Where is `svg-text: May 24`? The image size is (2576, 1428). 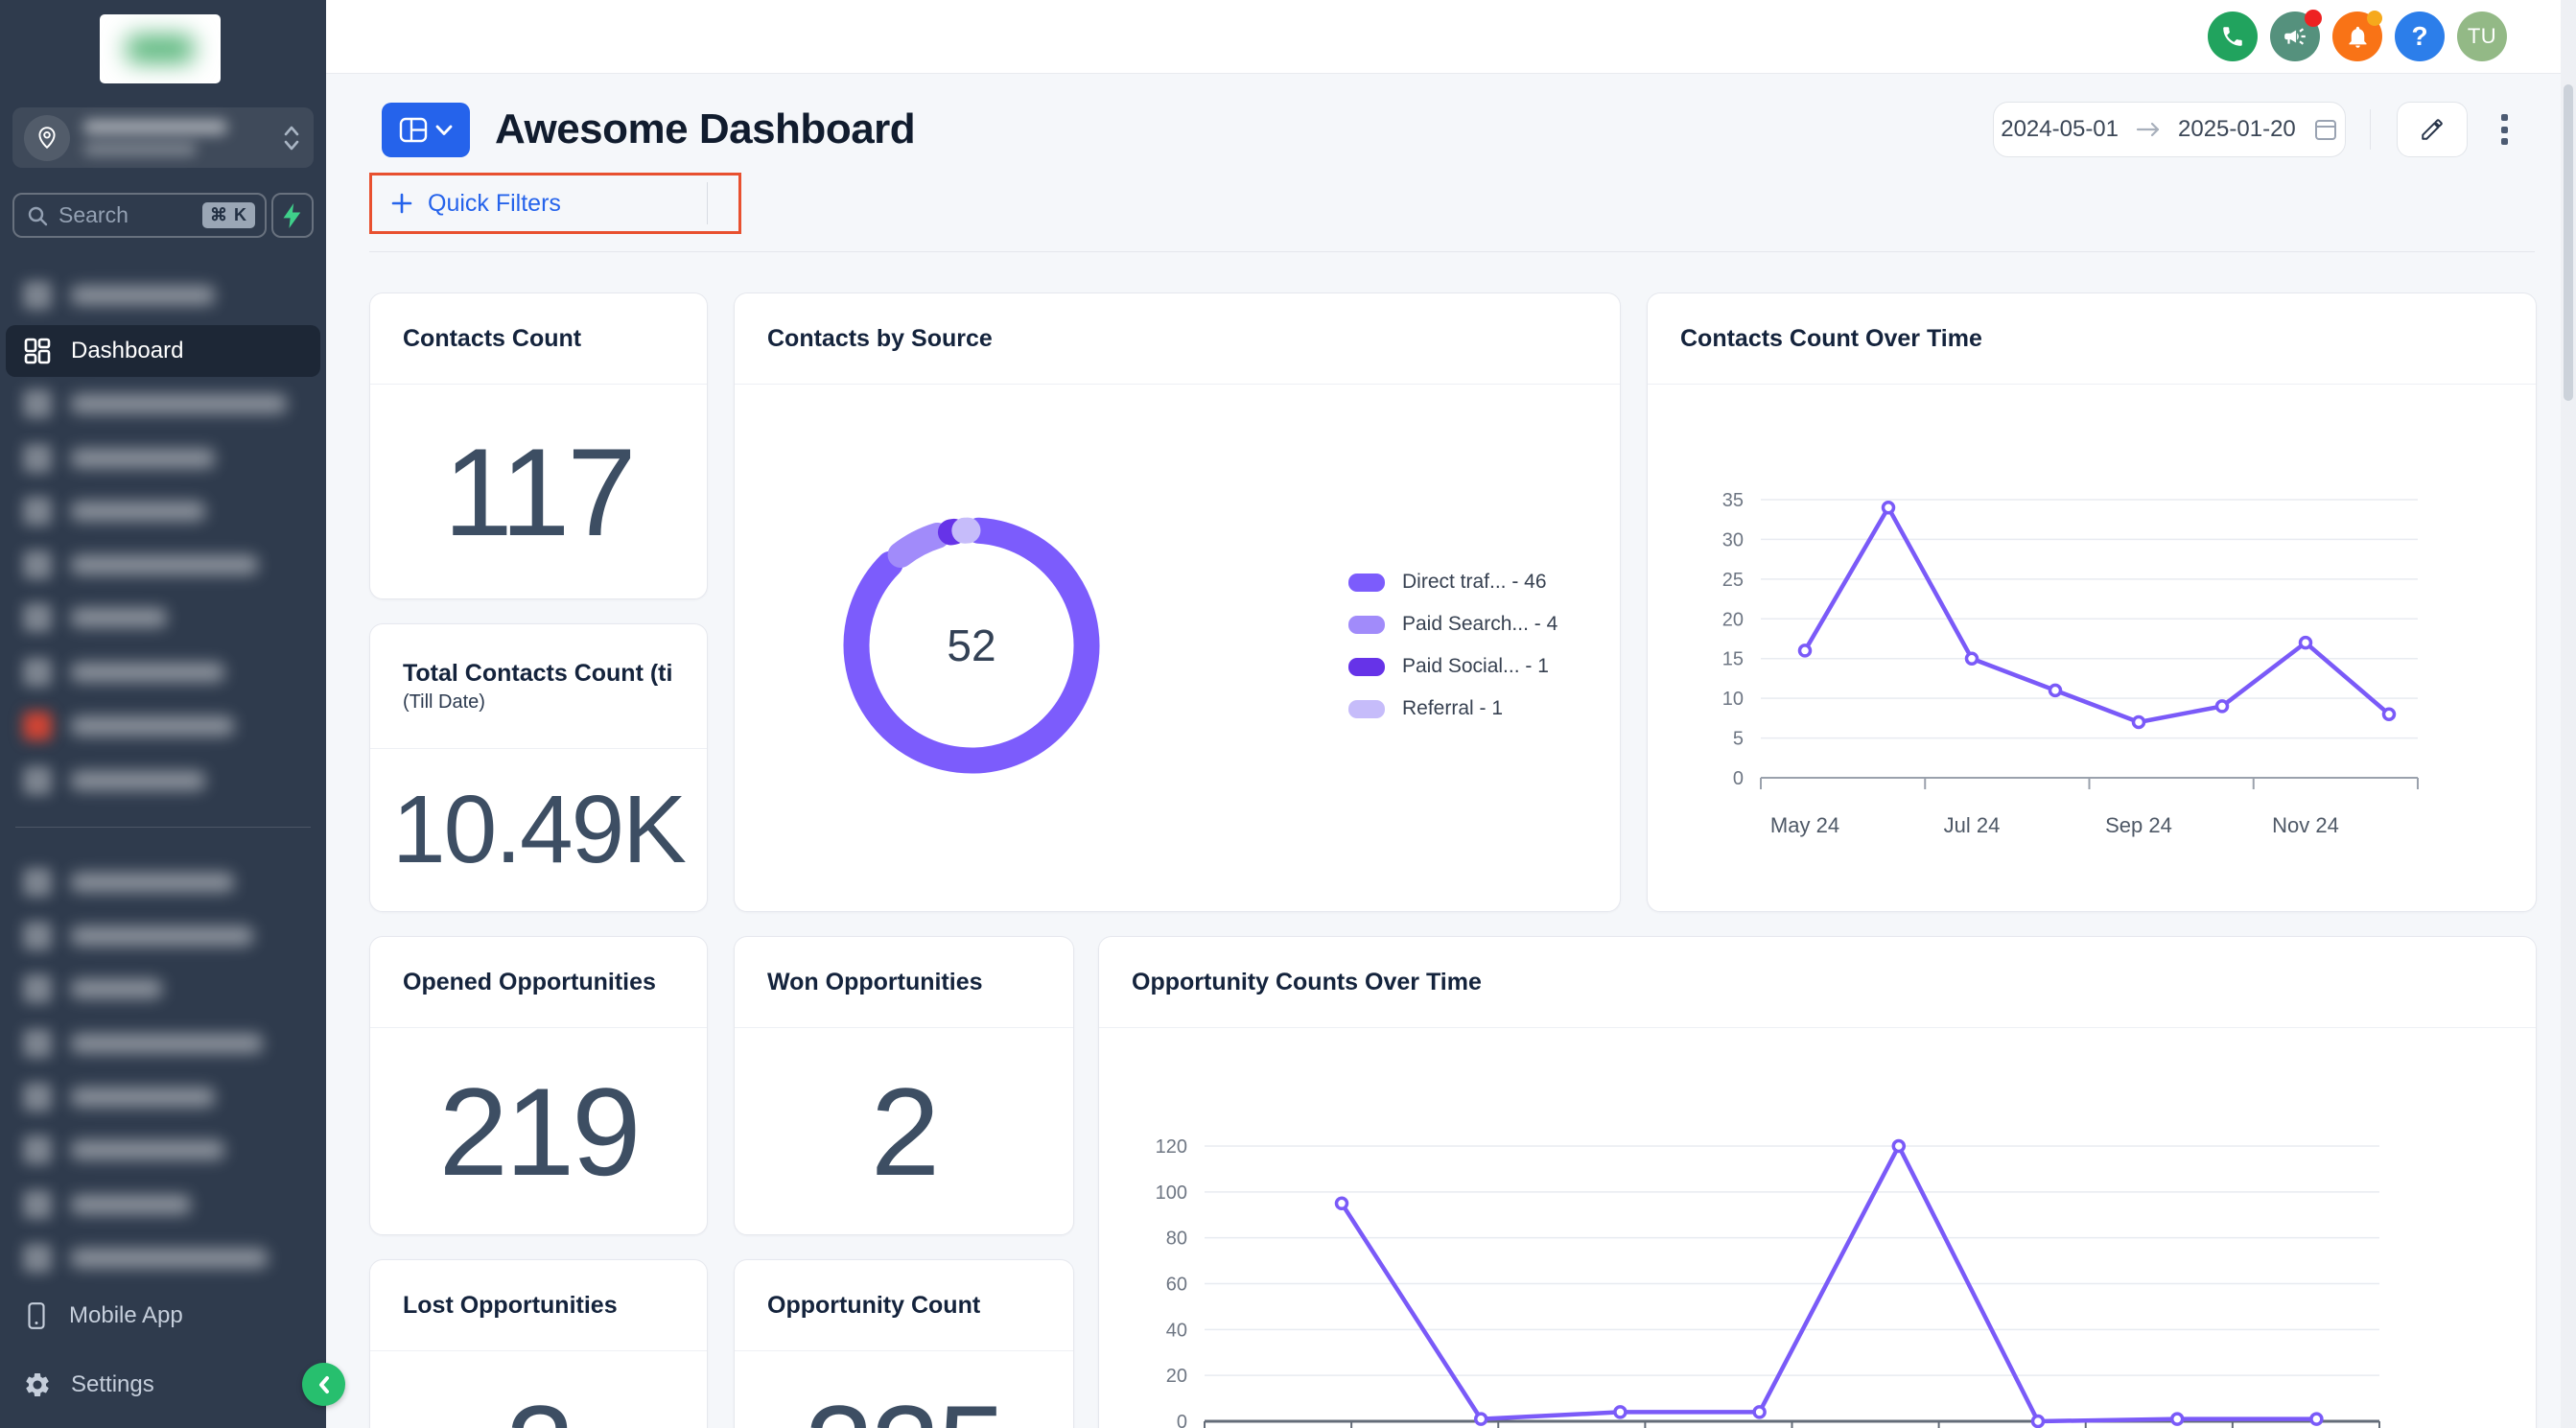
svg-text: May 24 is located at coordinates (1804, 825).